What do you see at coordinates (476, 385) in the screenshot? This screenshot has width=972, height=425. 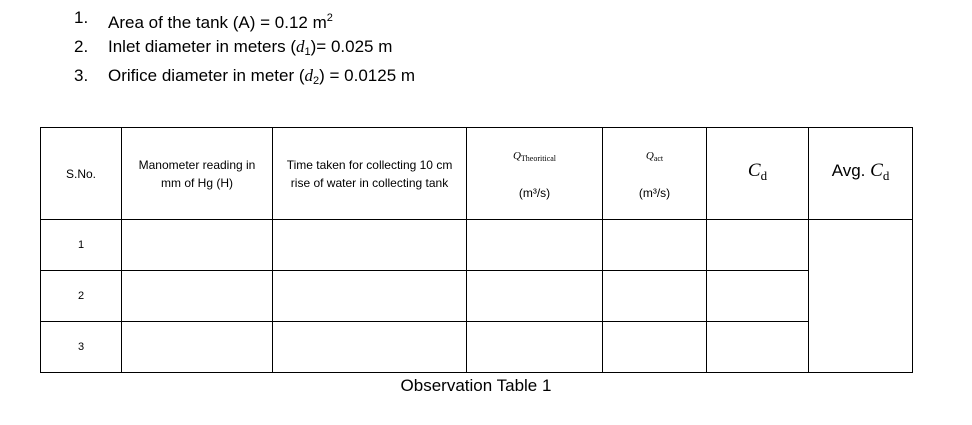 I see `table-caption: Observation Table 1` at bounding box center [476, 385].